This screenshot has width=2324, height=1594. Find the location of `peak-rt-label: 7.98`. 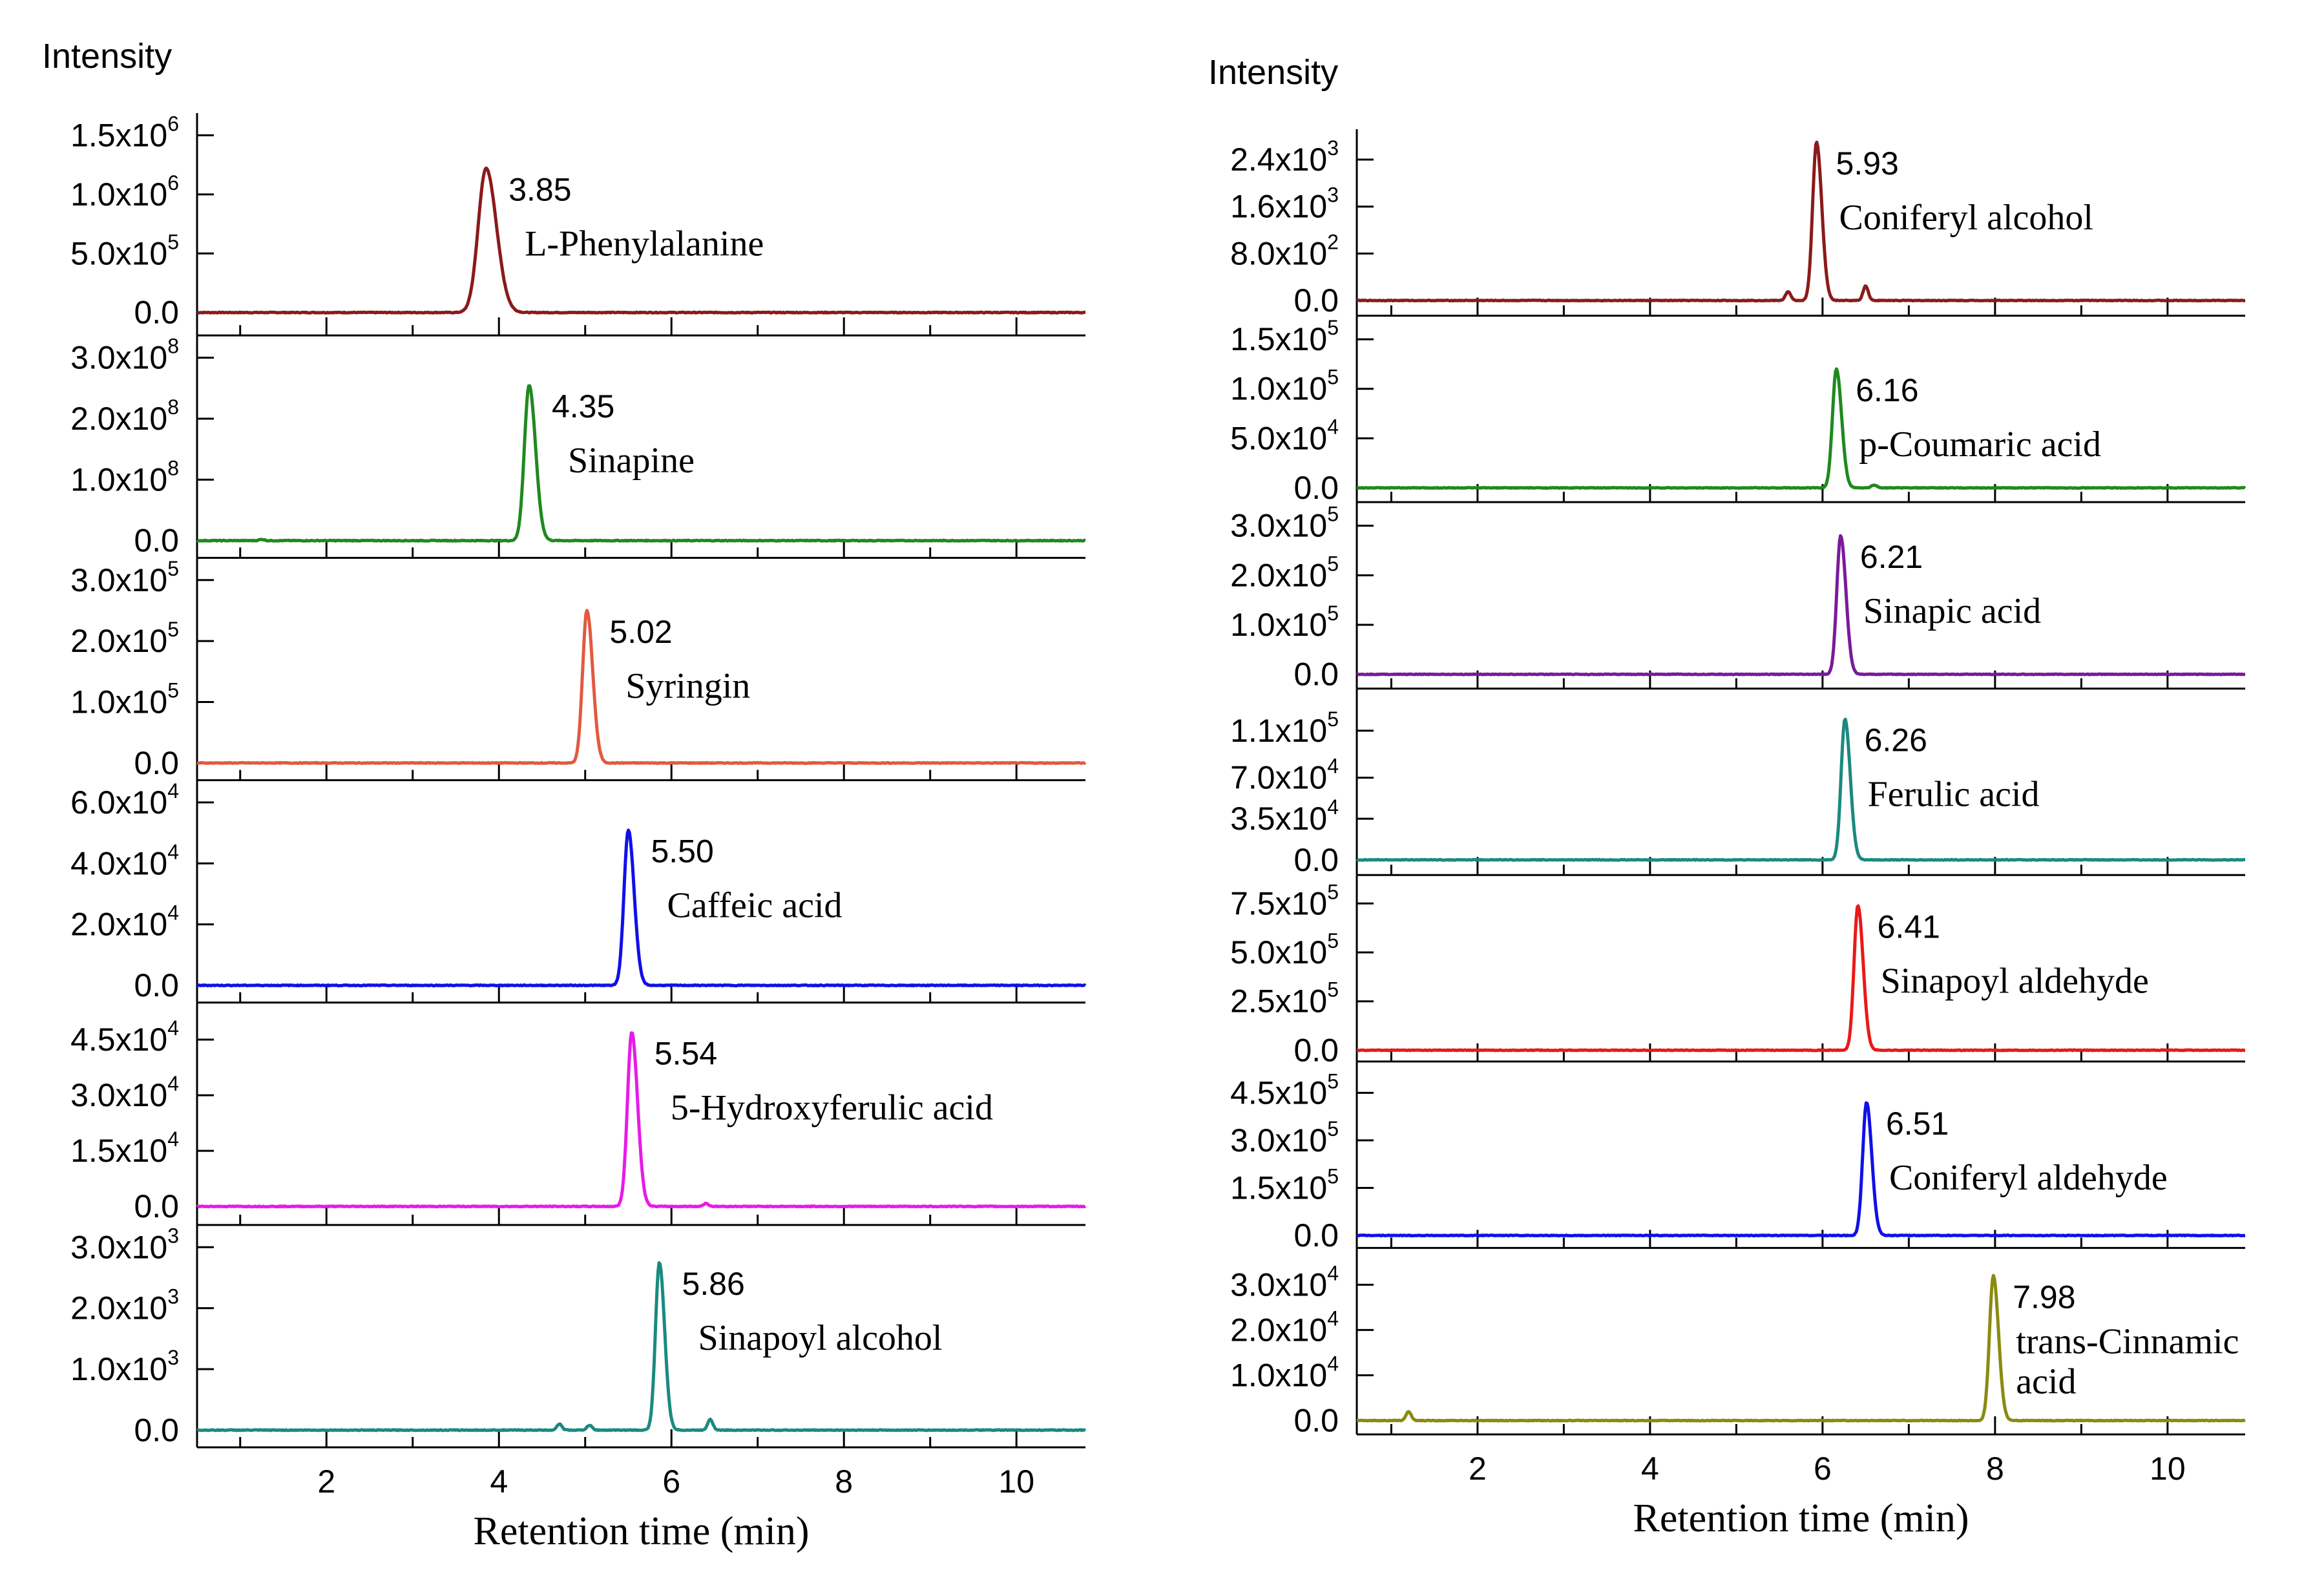

peak-rt-label: 7.98 is located at coordinates (2044, 1297).